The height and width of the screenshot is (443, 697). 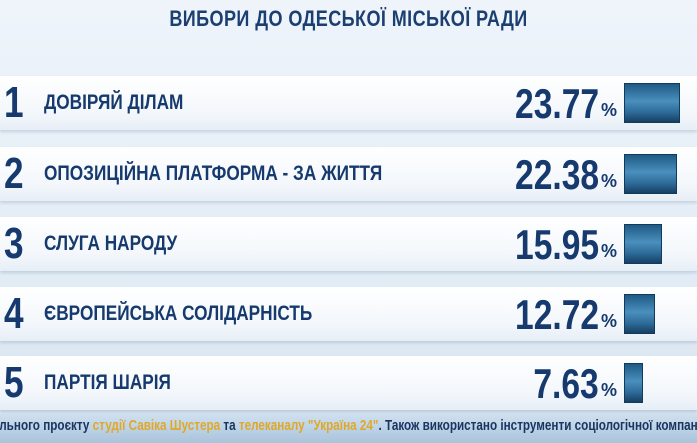 What do you see at coordinates (348, 244) in the screenshot?
I see `result-row: 3 СЛУГА НАРОДУ 15.95%` at bounding box center [348, 244].